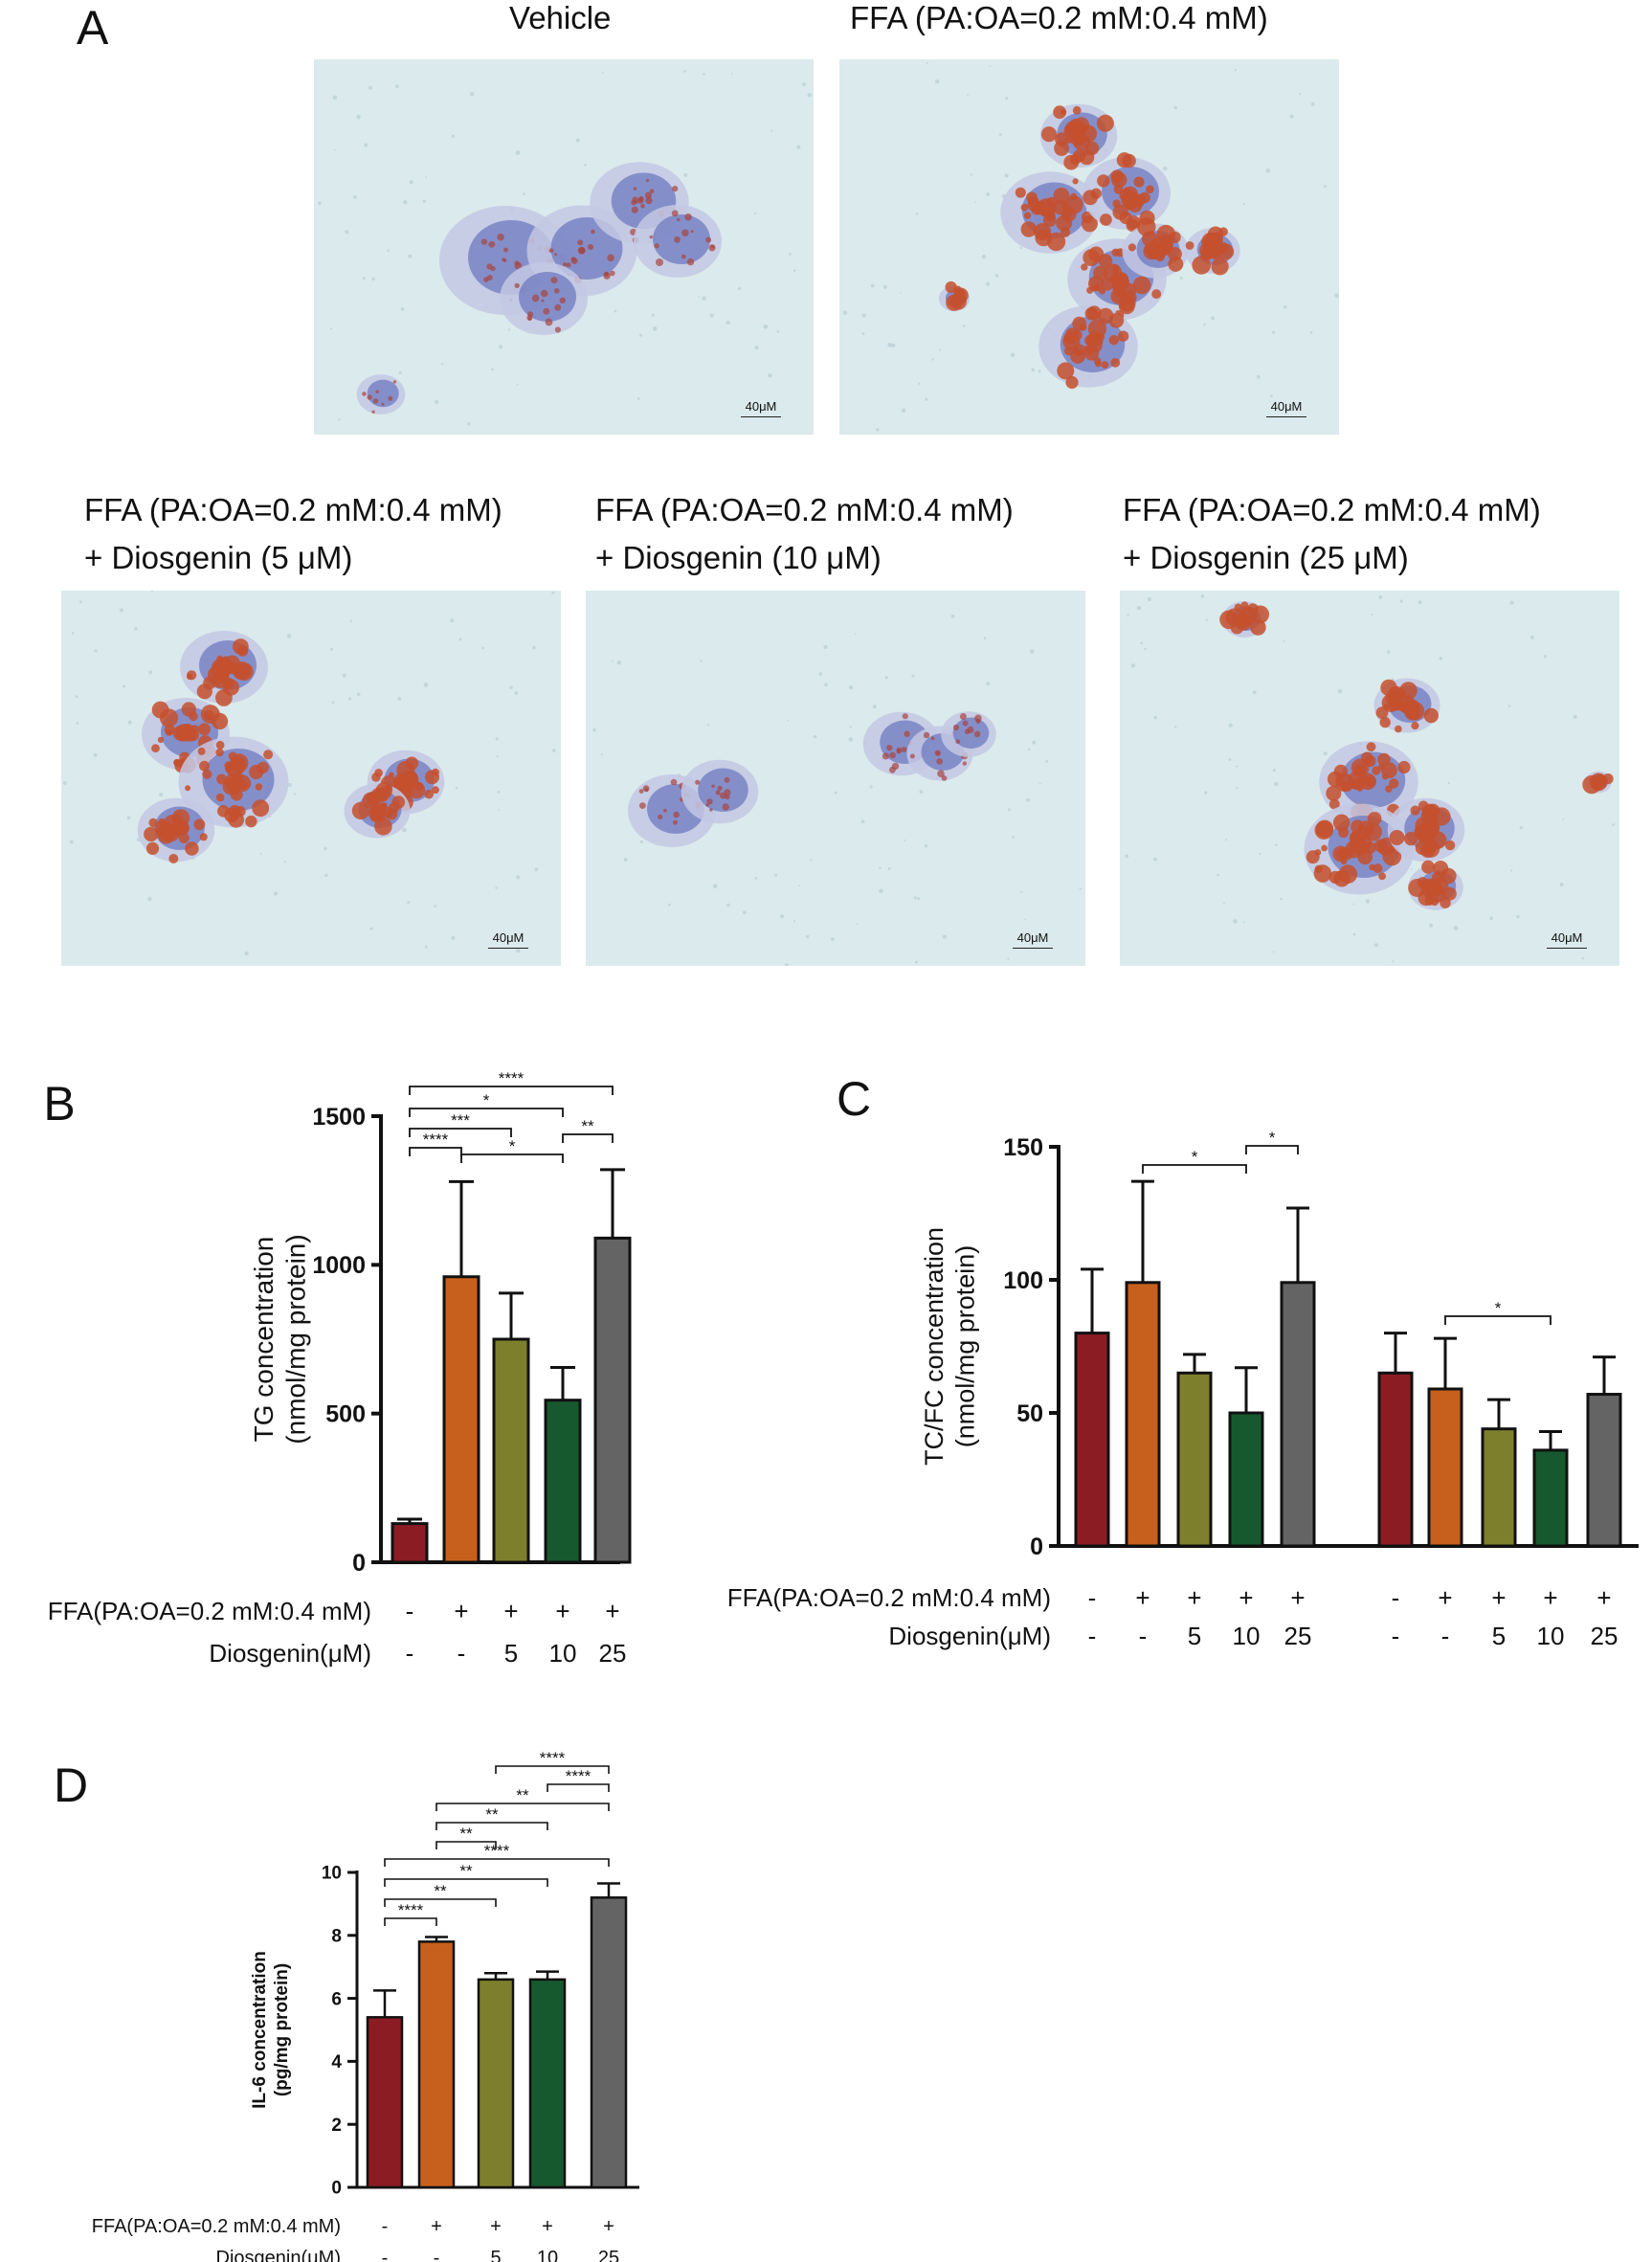  I want to click on bar-vehicle, so click(1092, 1440).